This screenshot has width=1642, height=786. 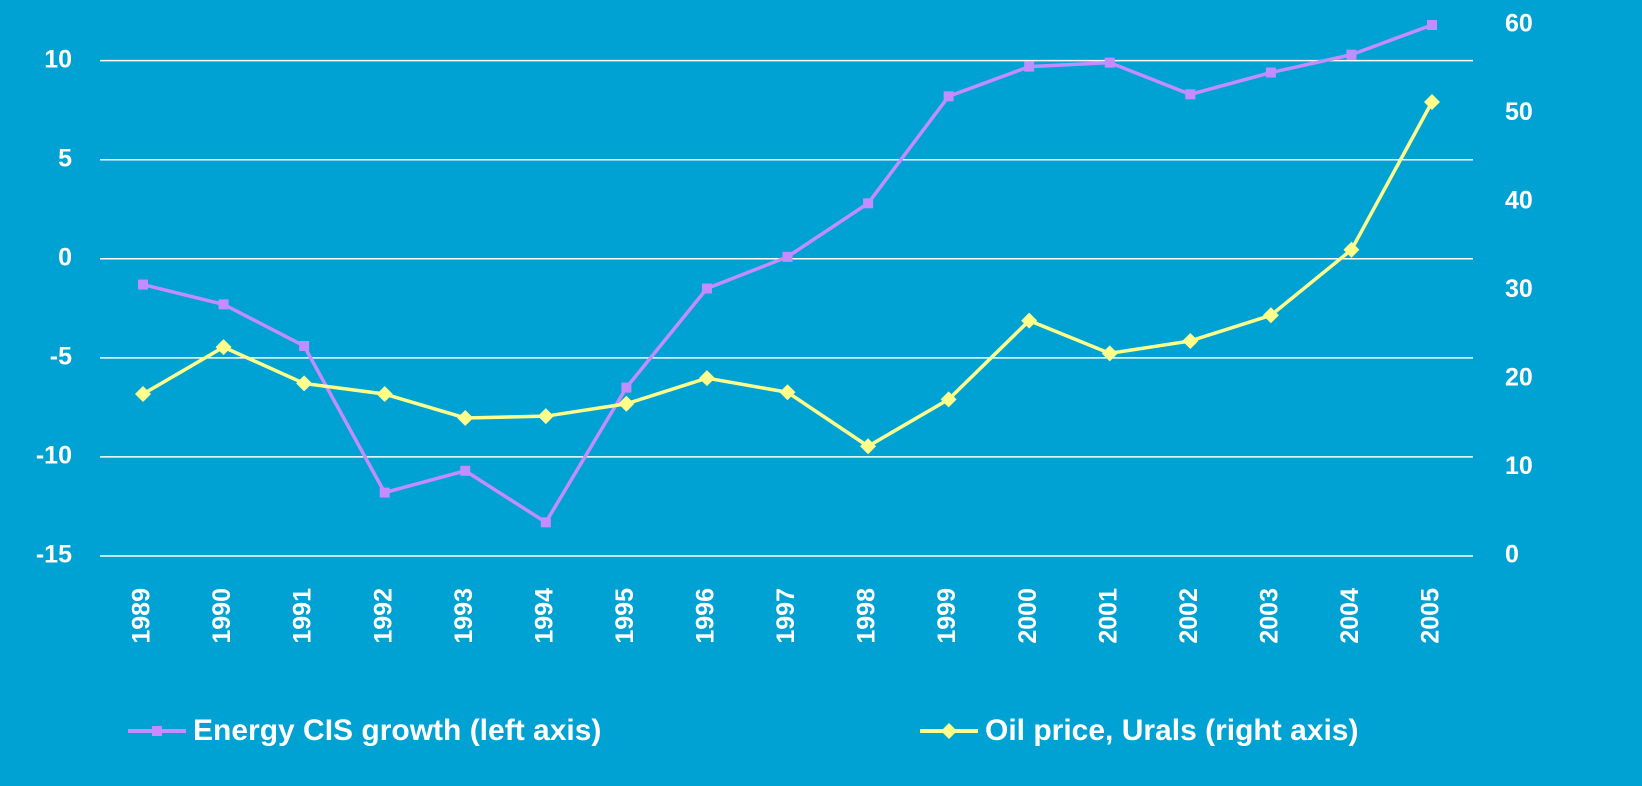 I want to click on y2-tick-label: 20, so click(x=1519, y=378).